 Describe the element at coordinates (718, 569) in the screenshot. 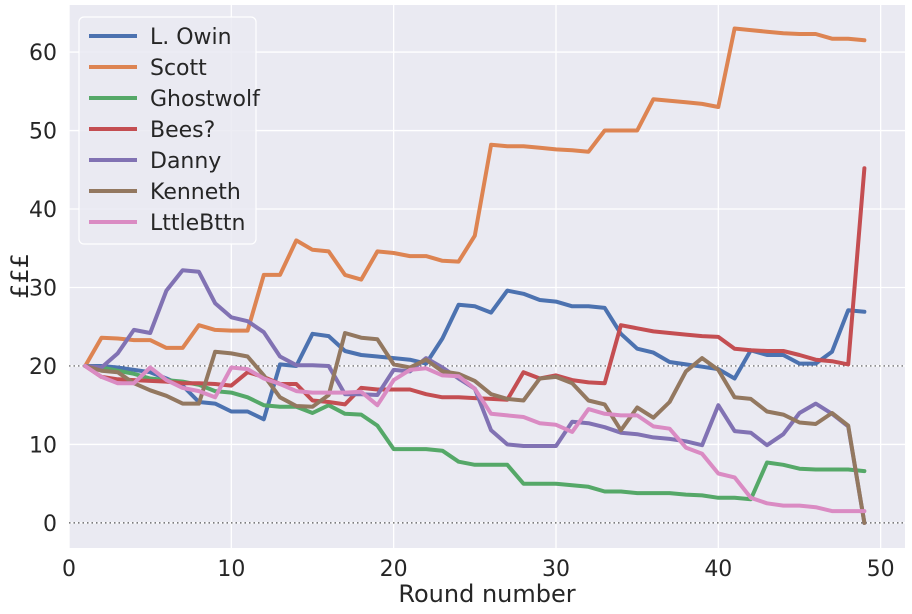

I see `x-tick-label: 40` at that location.